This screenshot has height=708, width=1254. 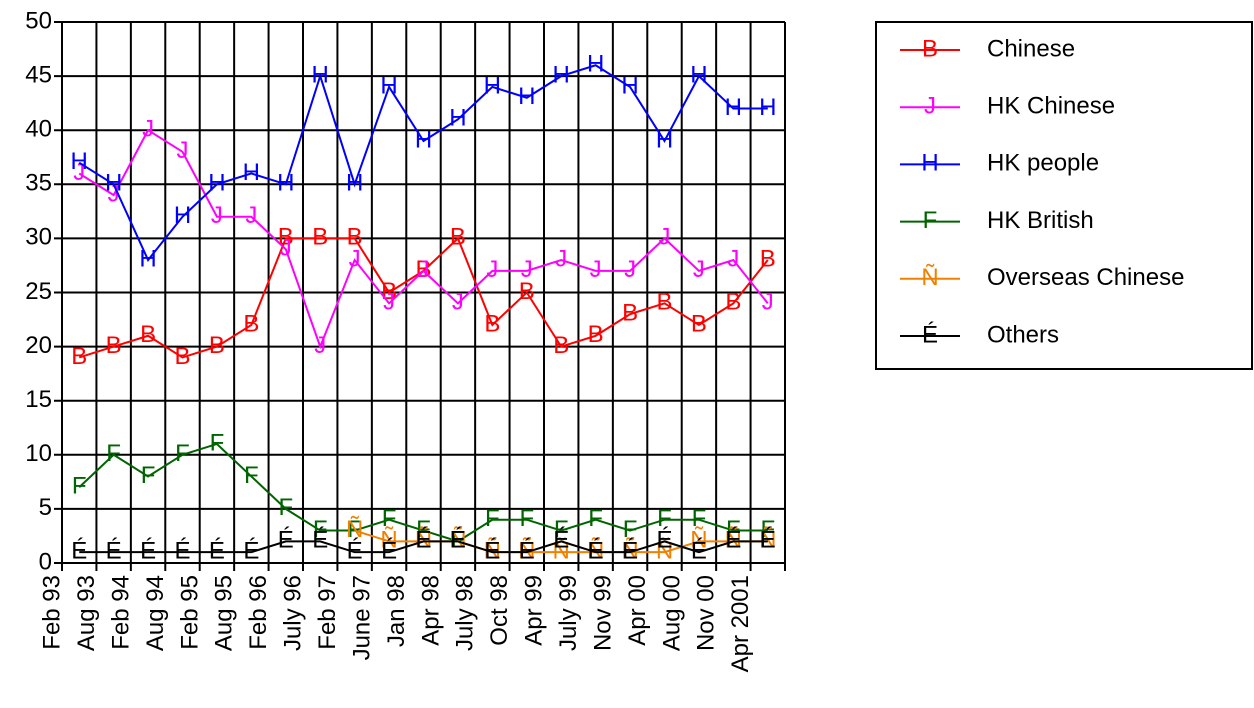 What do you see at coordinates (38, 345) in the screenshot?
I see `y-tick-label: 20` at bounding box center [38, 345].